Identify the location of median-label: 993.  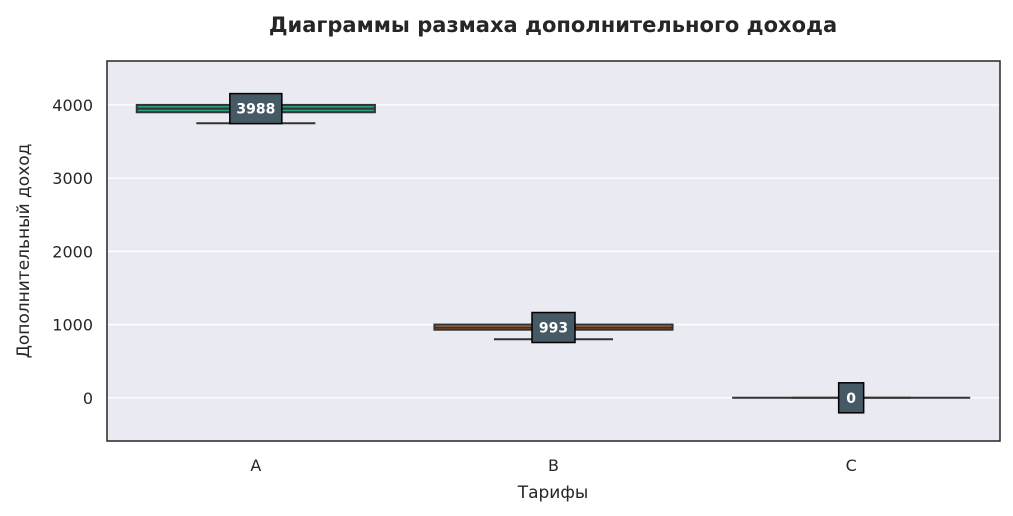
(553, 329).